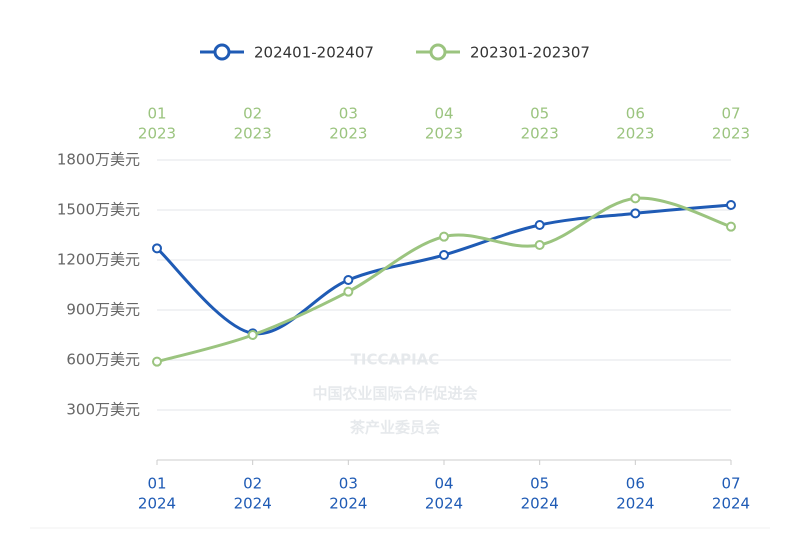 This screenshot has height=540, width=800. I want to click on x2-tick-label: 01, so click(156, 114).